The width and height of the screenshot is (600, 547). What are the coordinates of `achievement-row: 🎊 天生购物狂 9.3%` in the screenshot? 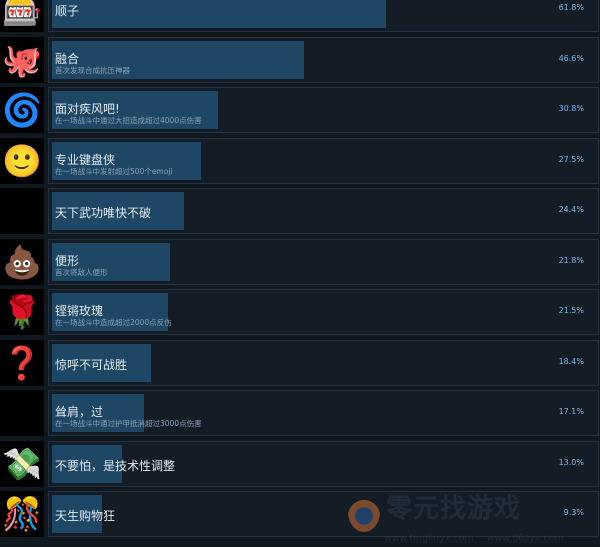 It's located at (300, 514).